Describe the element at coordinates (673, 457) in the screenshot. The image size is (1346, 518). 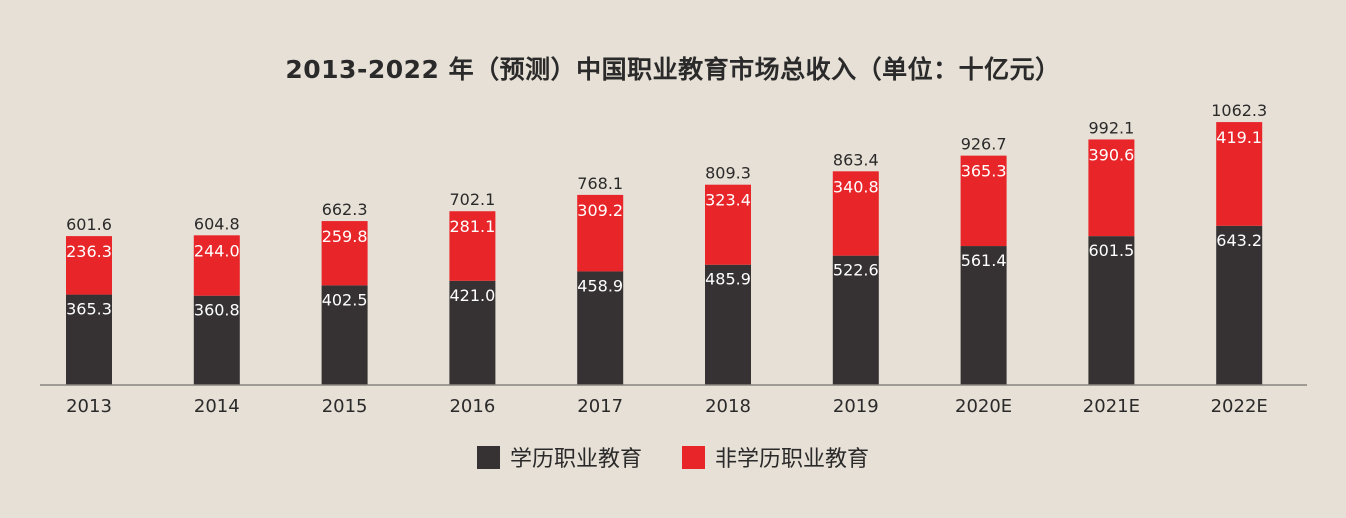
I see `chart-legend: 学历职业教育 非学历职业教育` at that location.